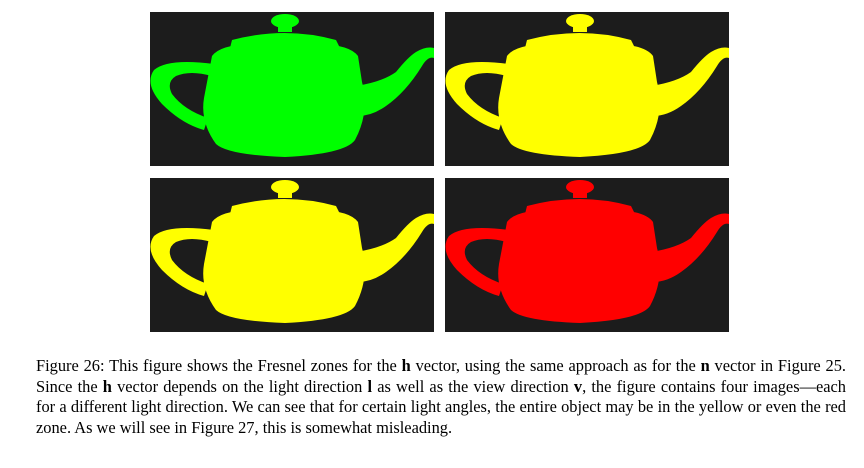  Describe the element at coordinates (70, 365) in the screenshot. I see `caption-label: Figure 26:` at that location.